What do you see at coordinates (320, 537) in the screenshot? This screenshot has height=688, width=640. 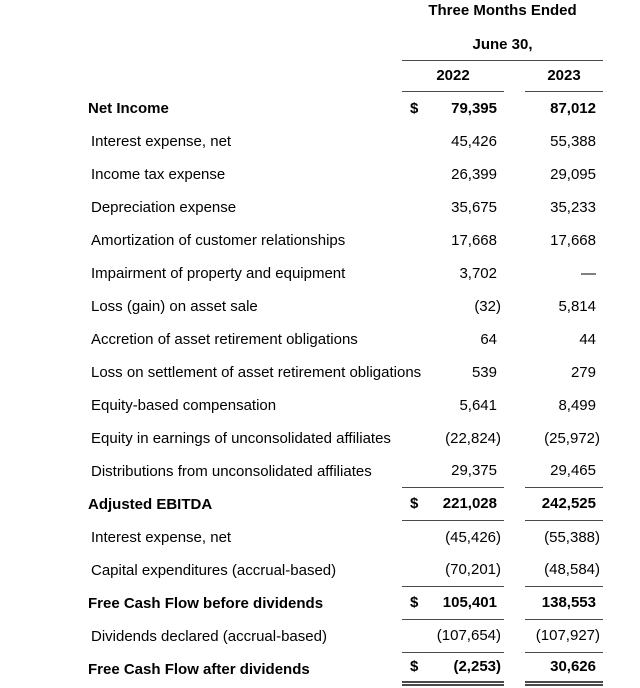 I see `row-interest-expense-deduction: Interest expense, net (45,426) (55,388)` at bounding box center [320, 537].